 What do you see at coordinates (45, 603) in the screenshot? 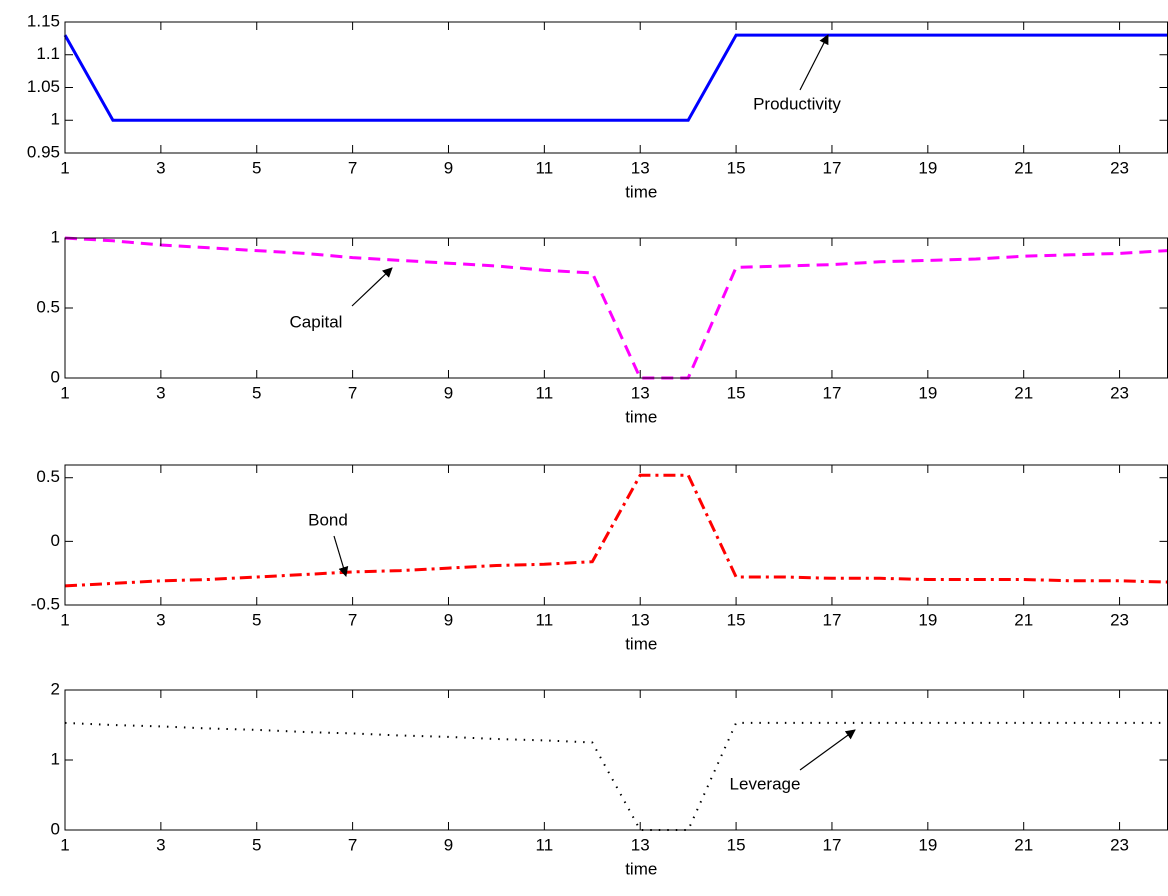
I see `y-tick-label: -0.5` at bounding box center [45, 603].